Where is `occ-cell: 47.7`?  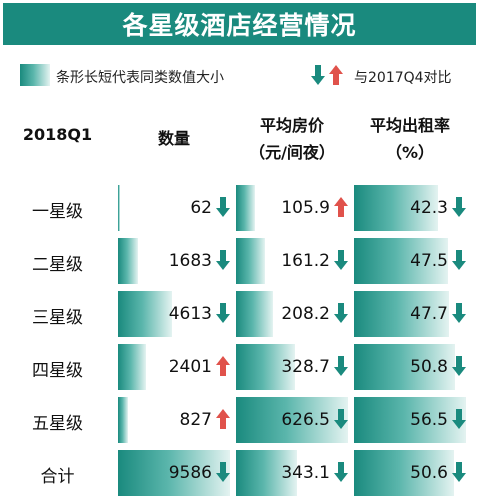 occ-cell: 47.7 is located at coordinates (410, 314).